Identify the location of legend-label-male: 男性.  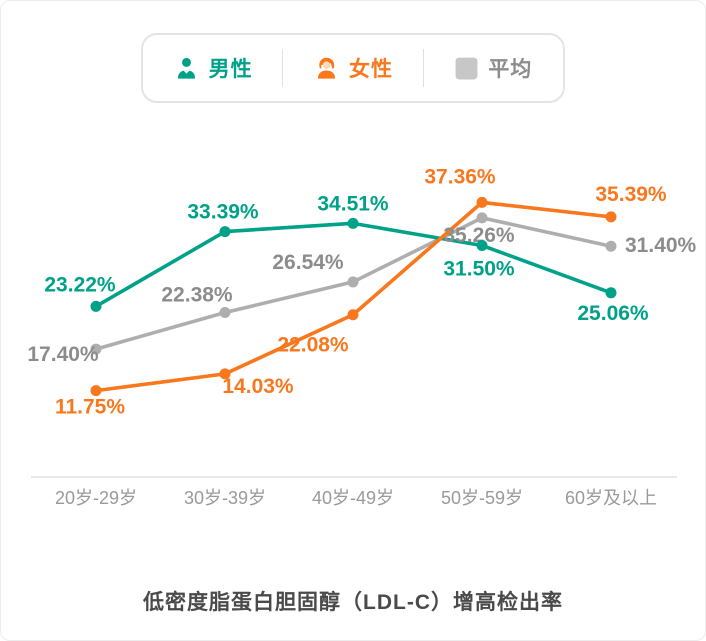
(230, 69).